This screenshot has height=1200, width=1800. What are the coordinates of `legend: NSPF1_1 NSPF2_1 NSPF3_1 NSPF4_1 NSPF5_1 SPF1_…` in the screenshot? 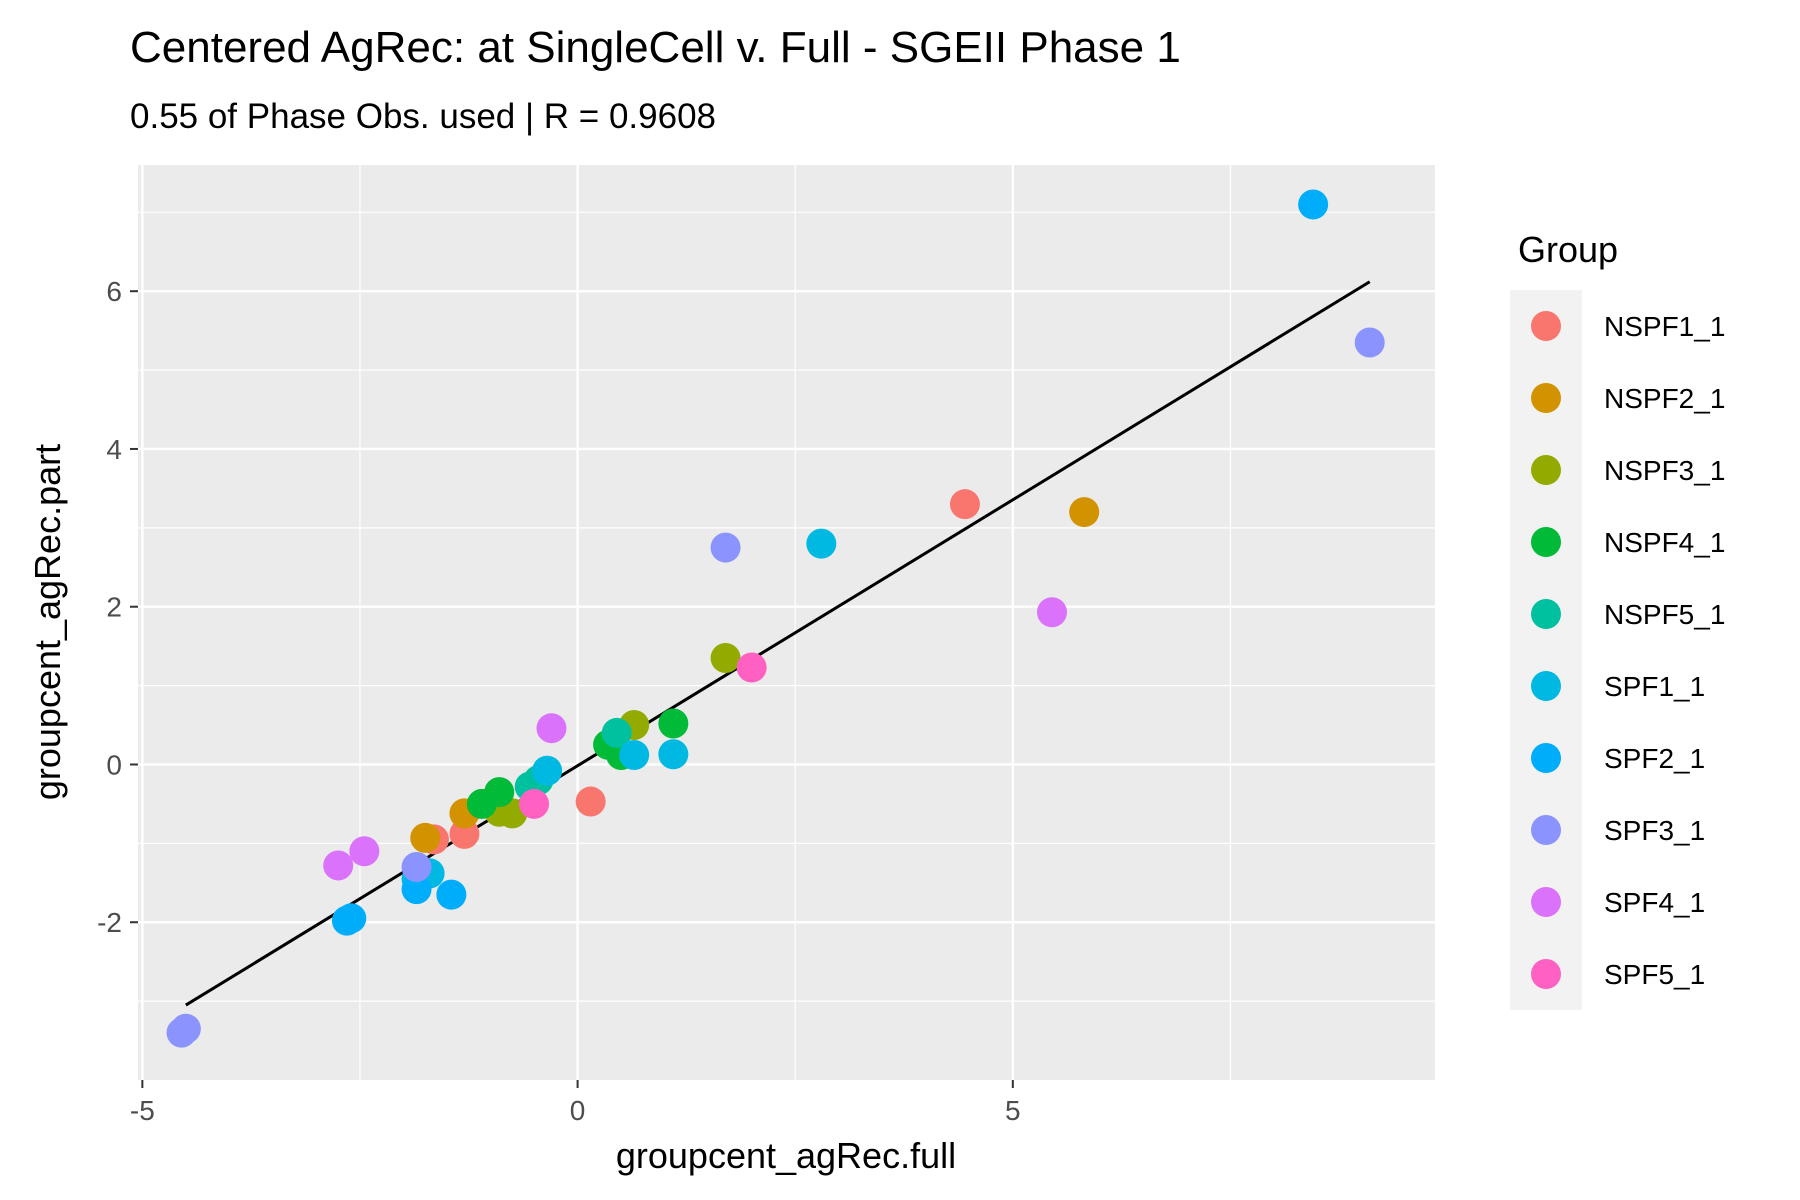 It's located at (1617, 650).